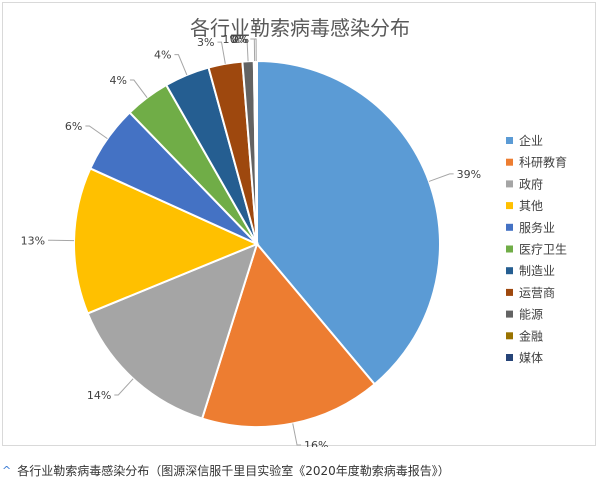  What do you see at coordinates (531, 206) in the screenshot?
I see `legend-label-3: 其他` at bounding box center [531, 206].